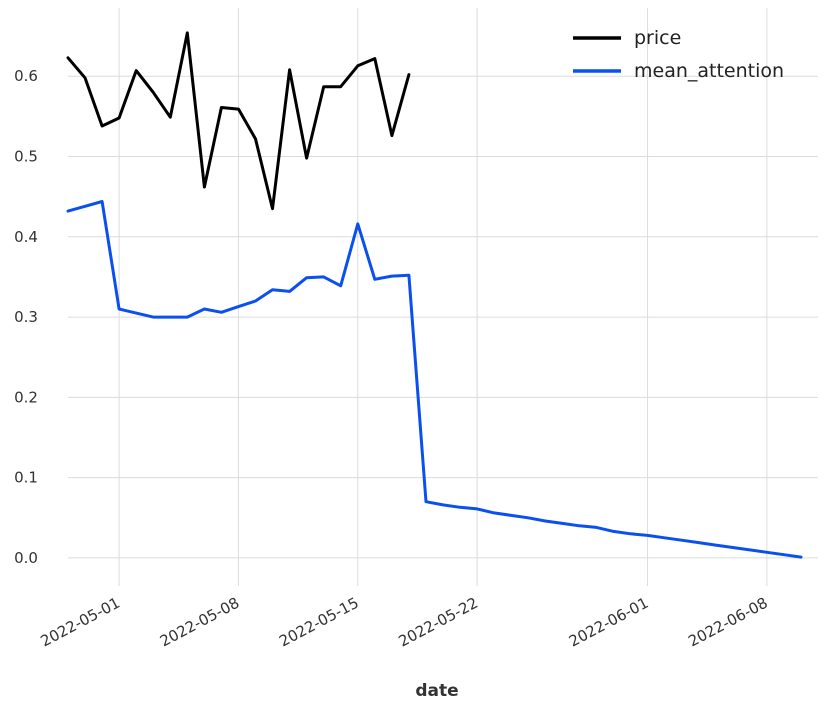 The height and width of the screenshot is (712, 837). Describe the element at coordinates (657, 38) in the screenshot. I see `legend-label-price: price` at that location.